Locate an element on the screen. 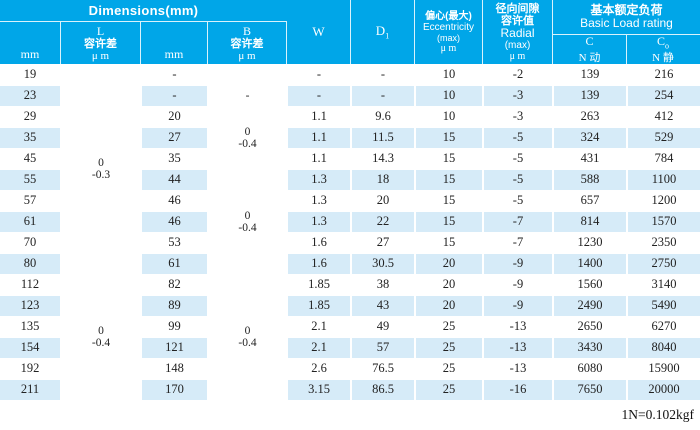 The image size is (700, 430). cell-b-mm: 46 is located at coordinates (175, 222).